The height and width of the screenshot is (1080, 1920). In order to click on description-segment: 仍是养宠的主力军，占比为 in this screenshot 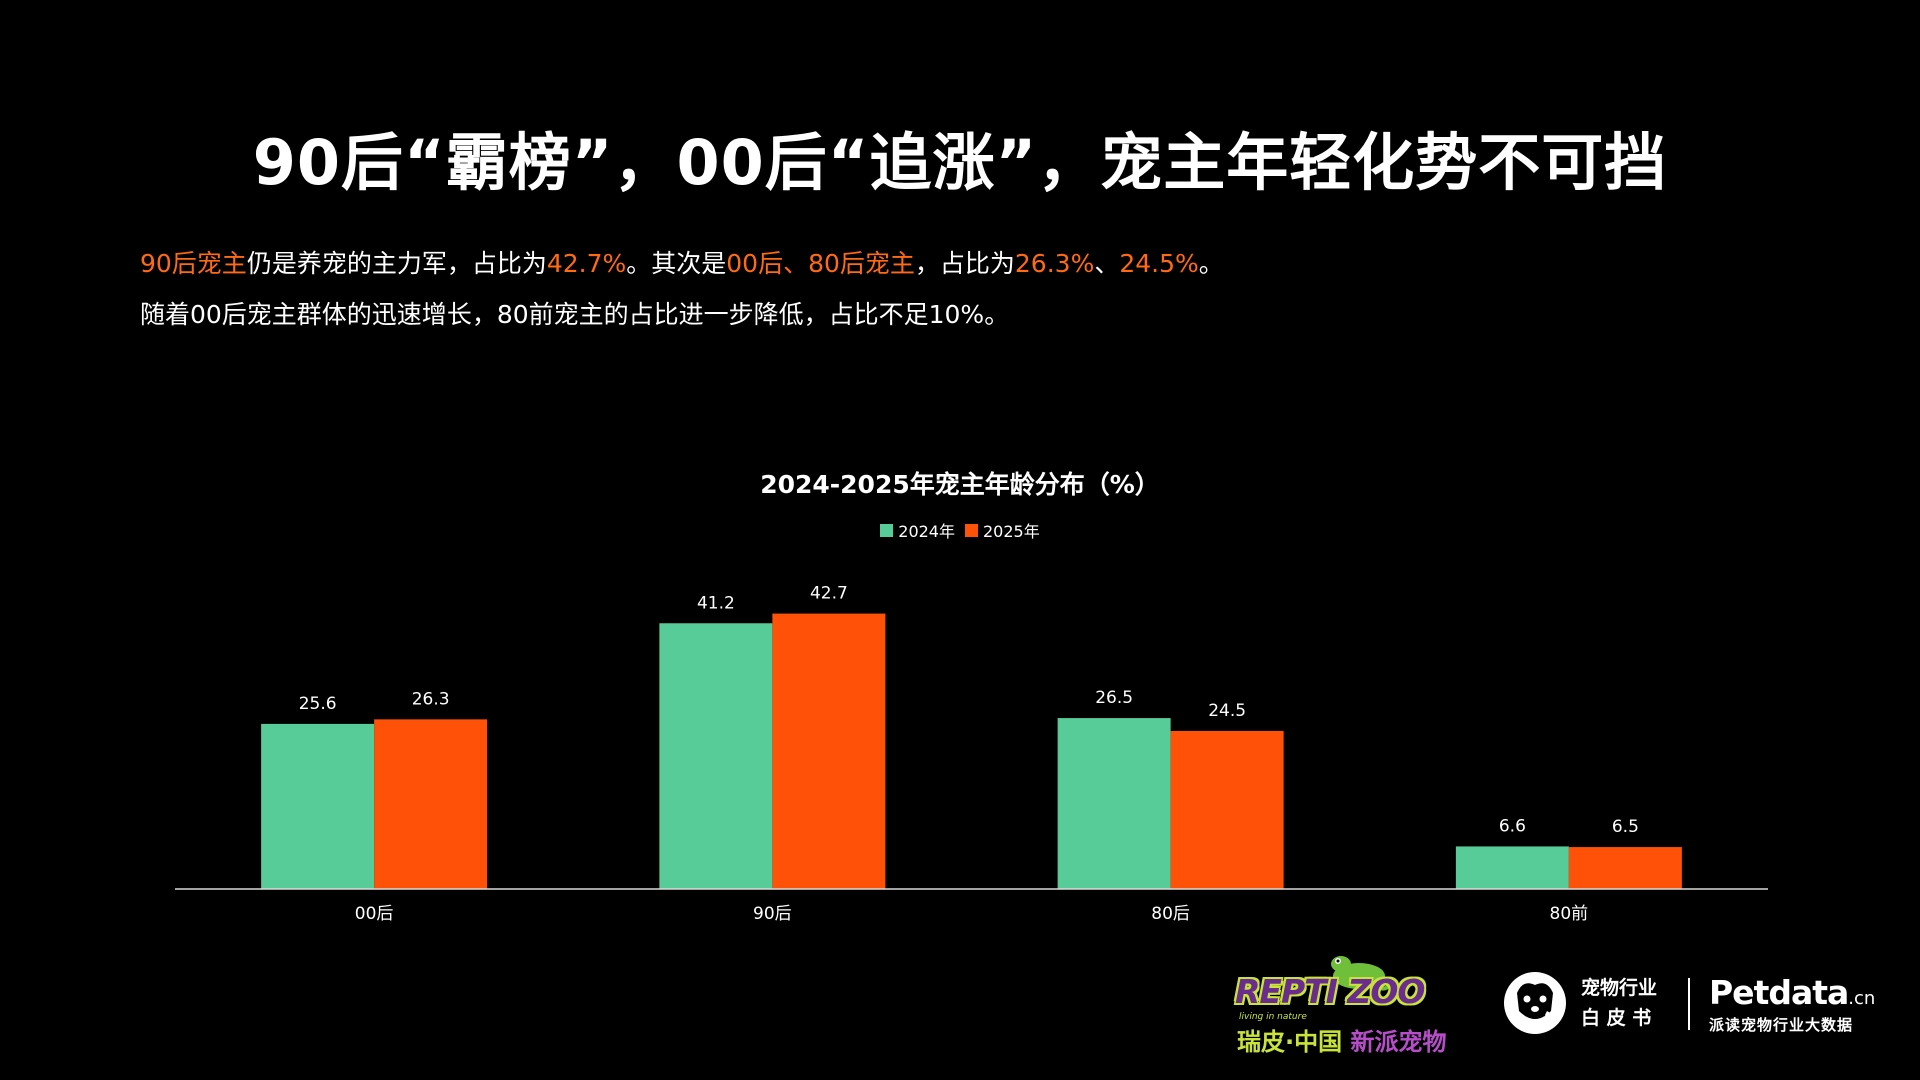, I will do `click(396, 263)`.